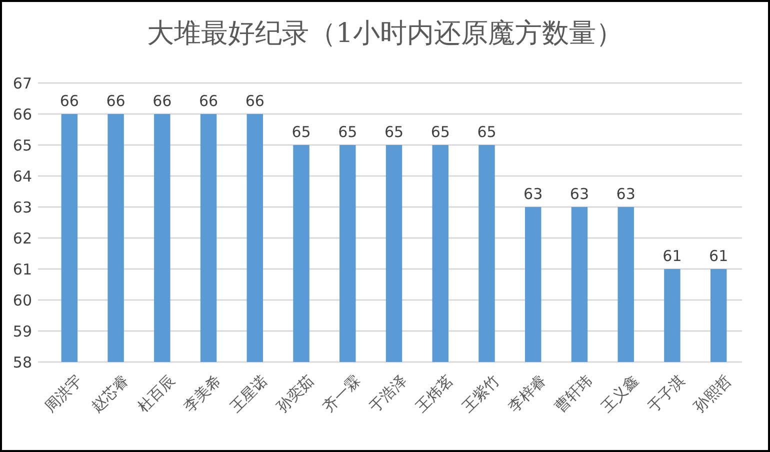 Image resolution: width=770 pixels, height=452 pixels. What do you see at coordinates (22, 362) in the screenshot?
I see `y-tick-label: 58` at bounding box center [22, 362].